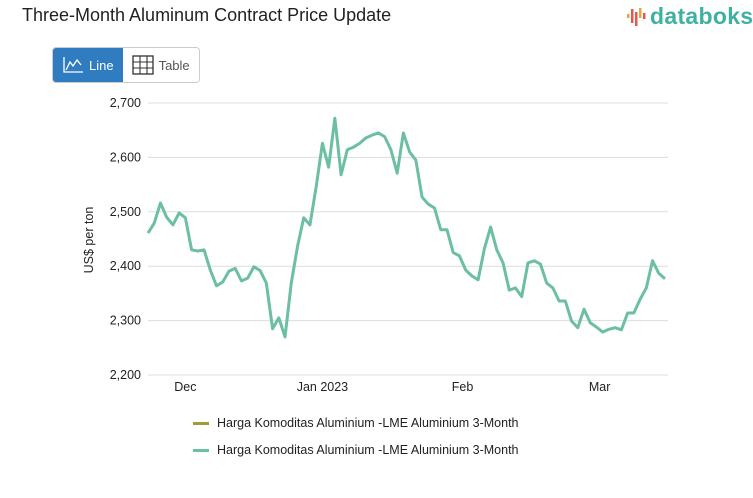  I want to click on y-tick-label: 2,700, so click(125, 103).